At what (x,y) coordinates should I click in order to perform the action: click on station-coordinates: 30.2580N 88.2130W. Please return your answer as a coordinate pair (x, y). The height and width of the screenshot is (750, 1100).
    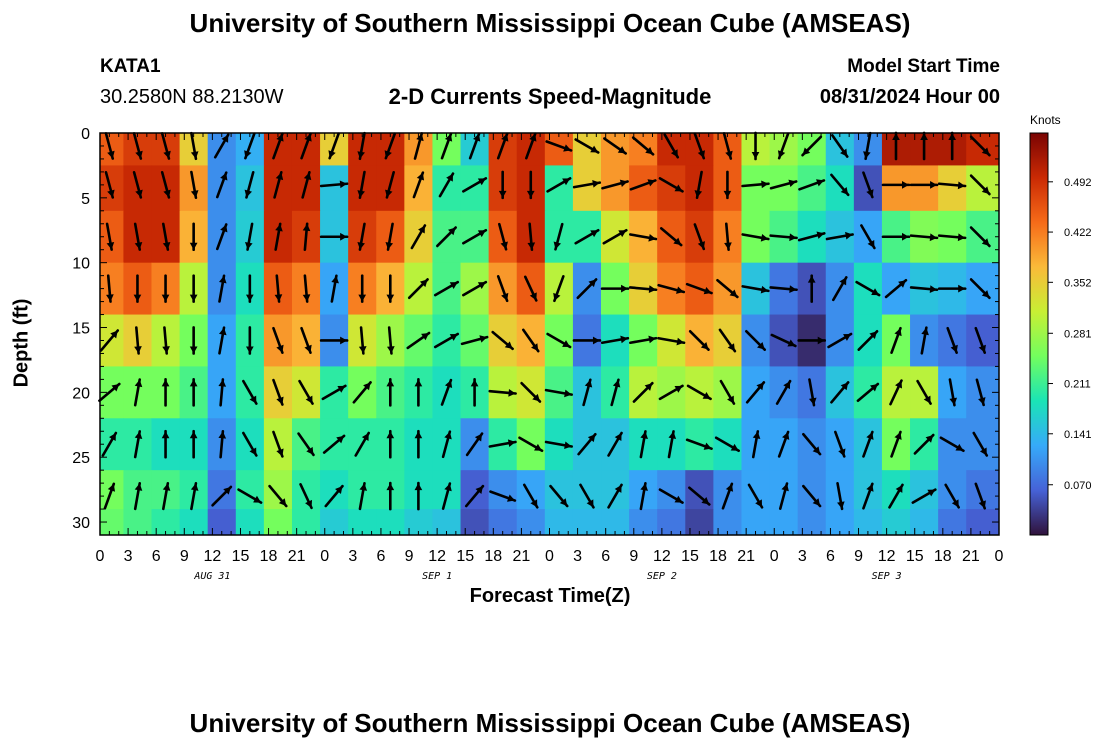
    Looking at the image, I should click on (192, 97).